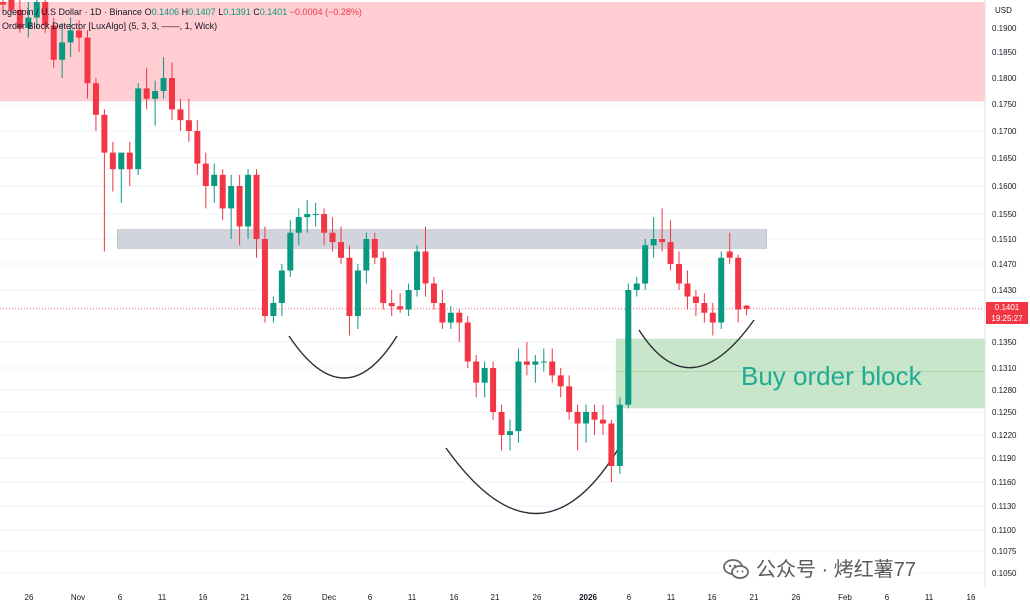 Image resolution: width=1030 pixels, height=608 pixels. Describe the element at coordinates (1004, 104) in the screenshot. I see `price-tick-label: 0.1750` at that location.